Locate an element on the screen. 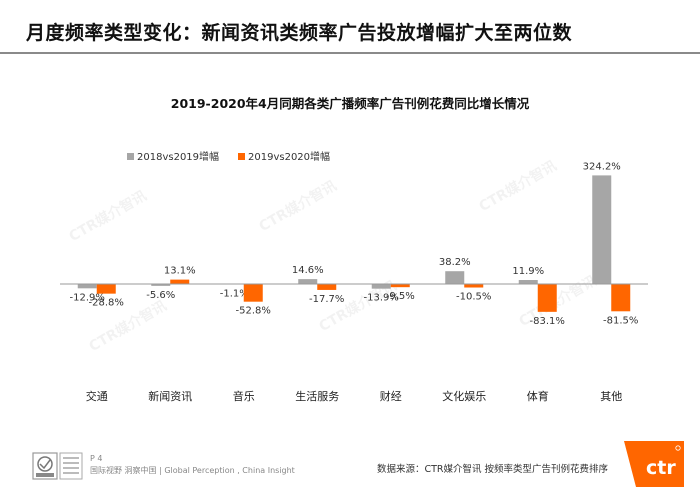 The height and width of the screenshot is (491, 700). data-label: -83.1% is located at coordinates (547, 321).